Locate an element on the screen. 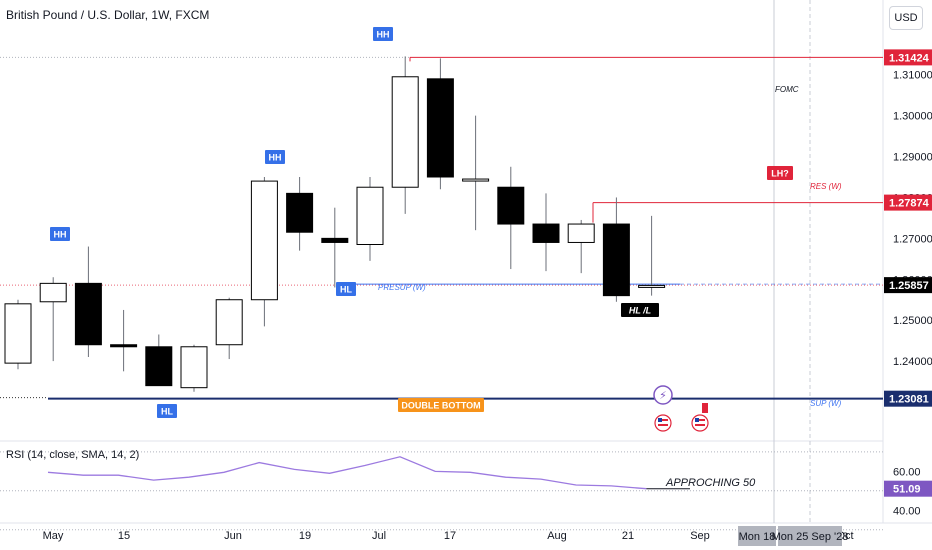 The image size is (932, 550). price-tick-label: 1.27000 is located at coordinates (912, 239).